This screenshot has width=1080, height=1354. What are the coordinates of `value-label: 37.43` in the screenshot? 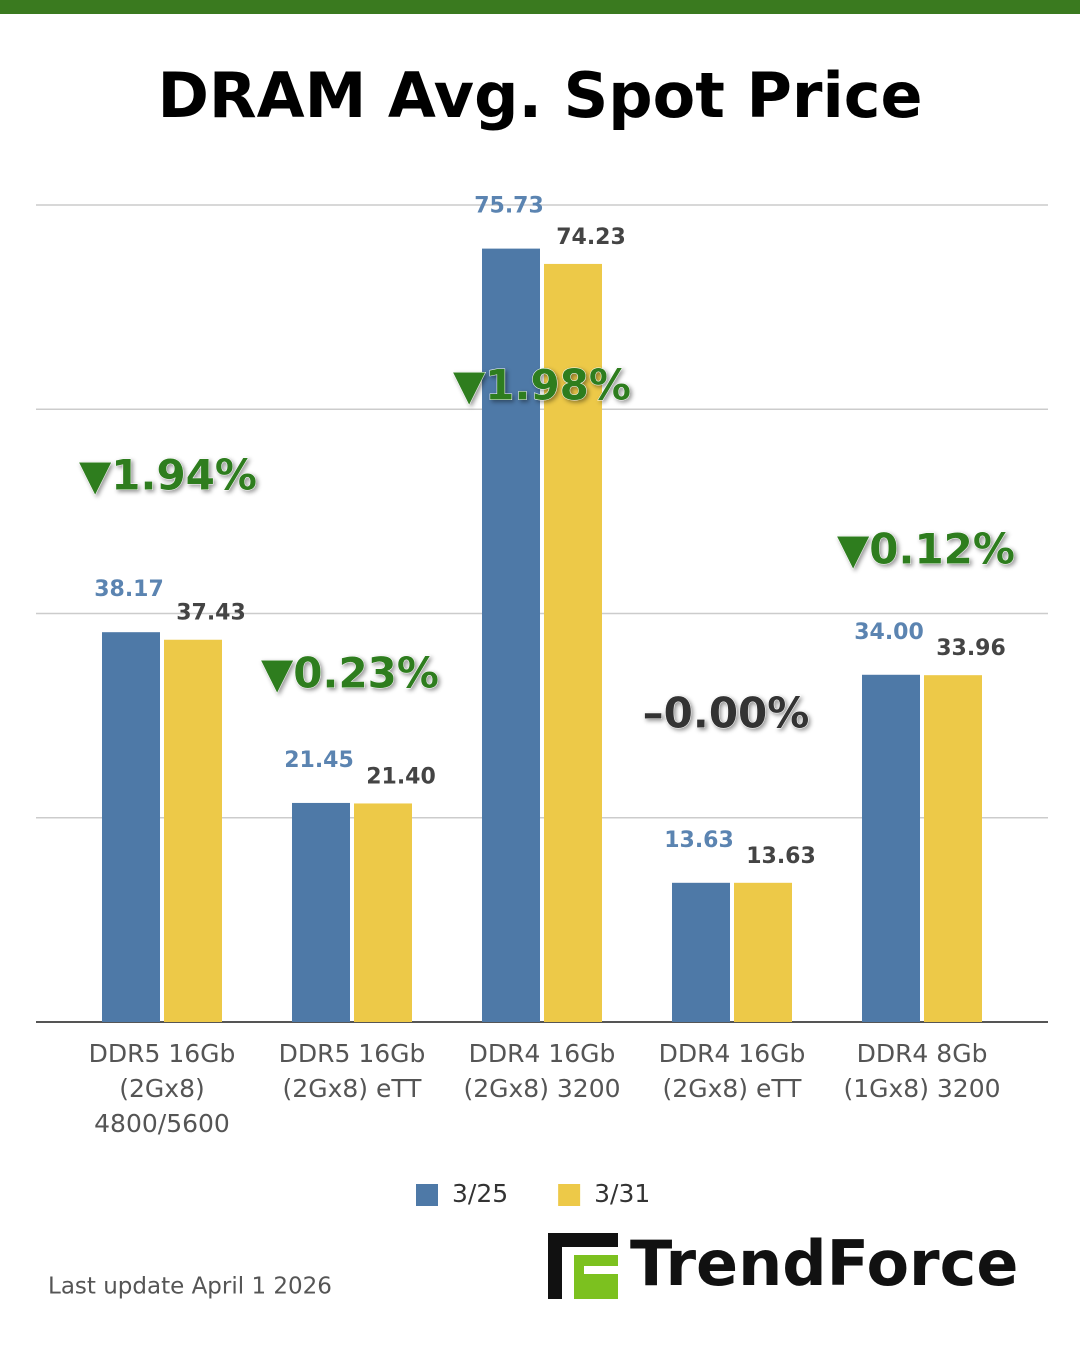 It's located at (211, 613).